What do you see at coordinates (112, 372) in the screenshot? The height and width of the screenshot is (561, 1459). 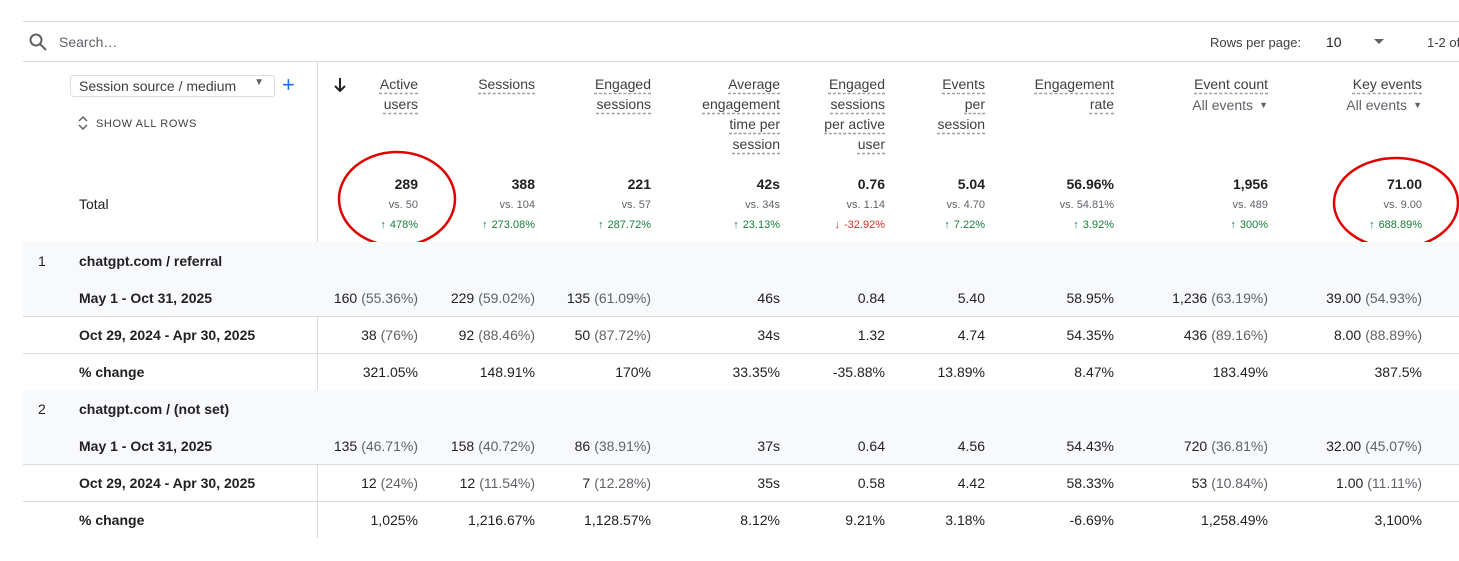 I see `row-label: % change` at bounding box center [112, 372].